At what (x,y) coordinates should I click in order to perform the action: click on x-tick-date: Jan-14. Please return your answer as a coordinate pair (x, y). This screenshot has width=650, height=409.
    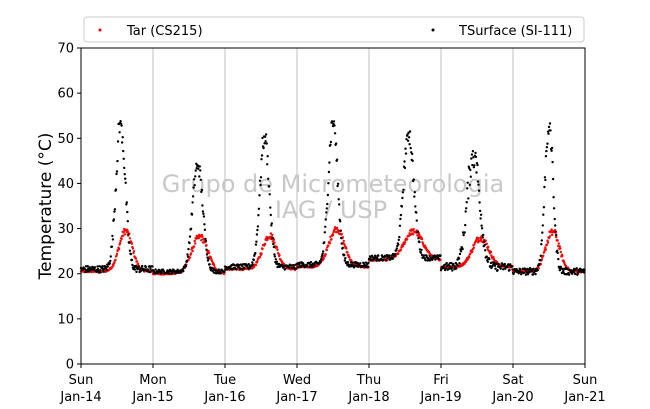
    Looking at the image, I should click on (80, 397).